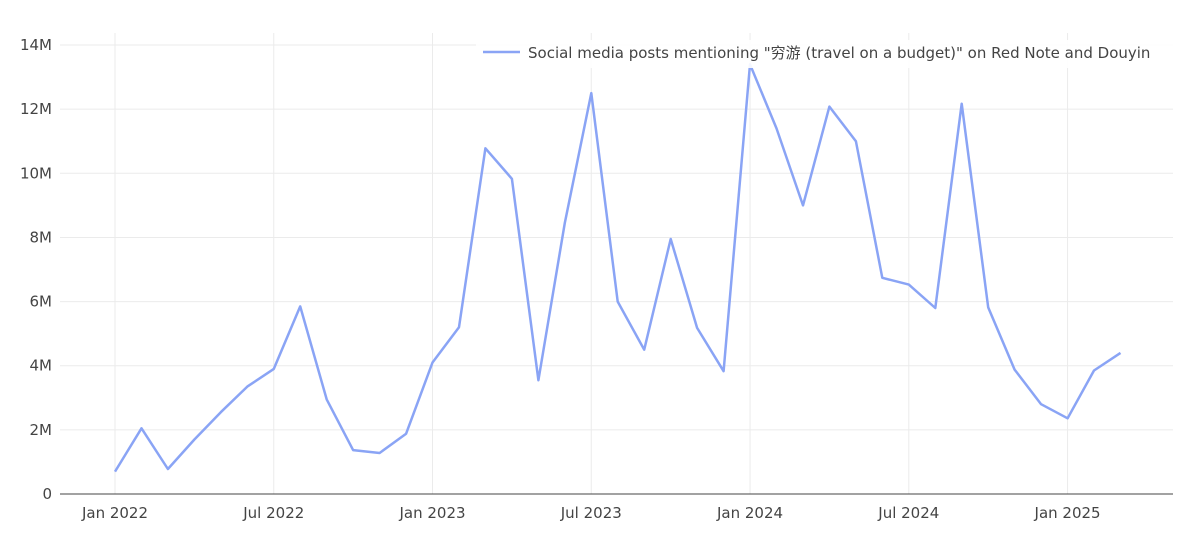 The height and width of the screenshot is (550, 1200). Describe the element at coordinates (41, 237) in the screenshot. I see `y-tick-label: 8M` at that location.